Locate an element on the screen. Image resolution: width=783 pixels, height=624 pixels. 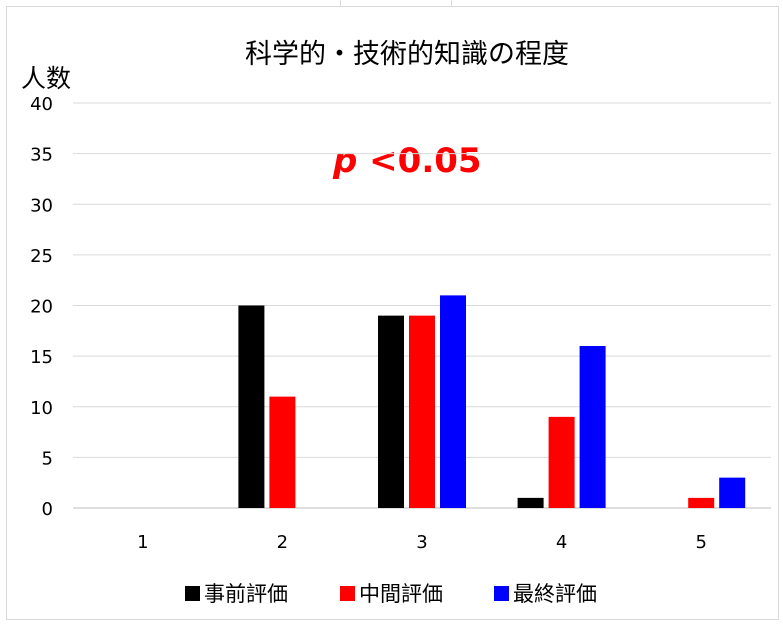
y-tick-10: 10 is located at coordinates (41, 408).